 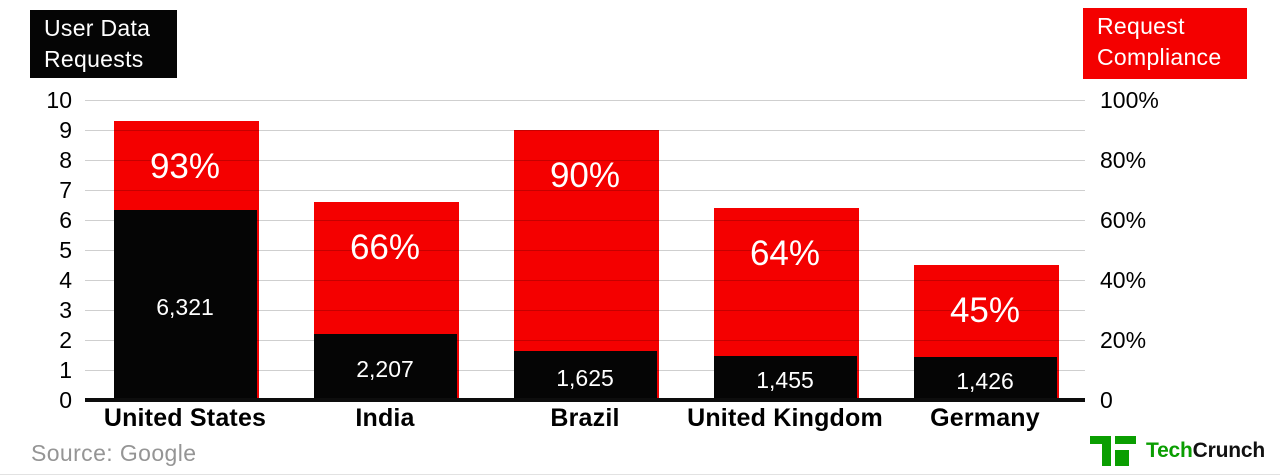 I want to click on bar-value-label: 1,455, so click(x=785, y=380).